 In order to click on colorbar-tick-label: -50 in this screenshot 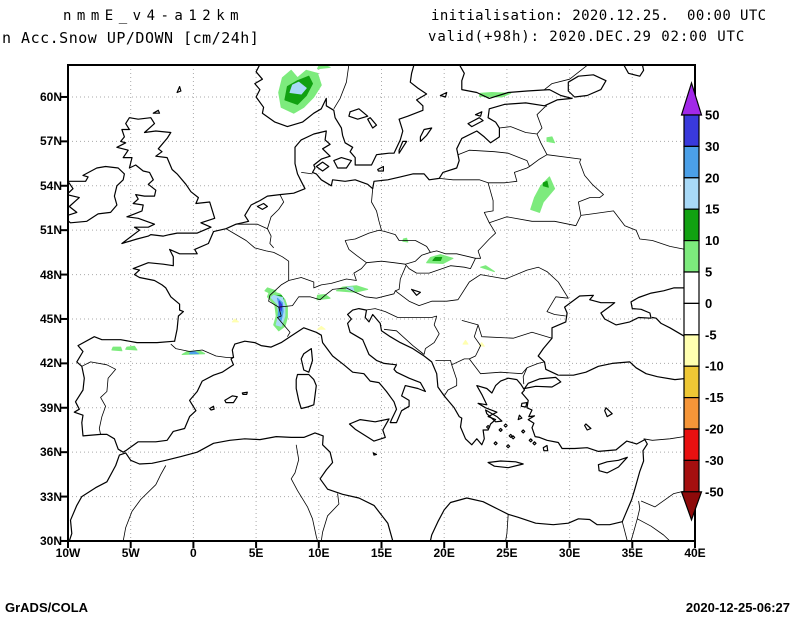, I will do `click(714, 491)`.